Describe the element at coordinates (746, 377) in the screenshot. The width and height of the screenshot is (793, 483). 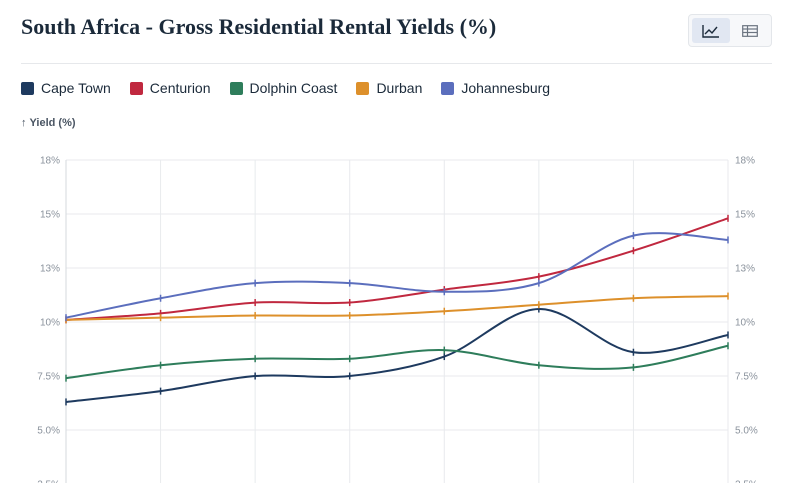
I see `y-tick-label-right: 7.5%` at that location.